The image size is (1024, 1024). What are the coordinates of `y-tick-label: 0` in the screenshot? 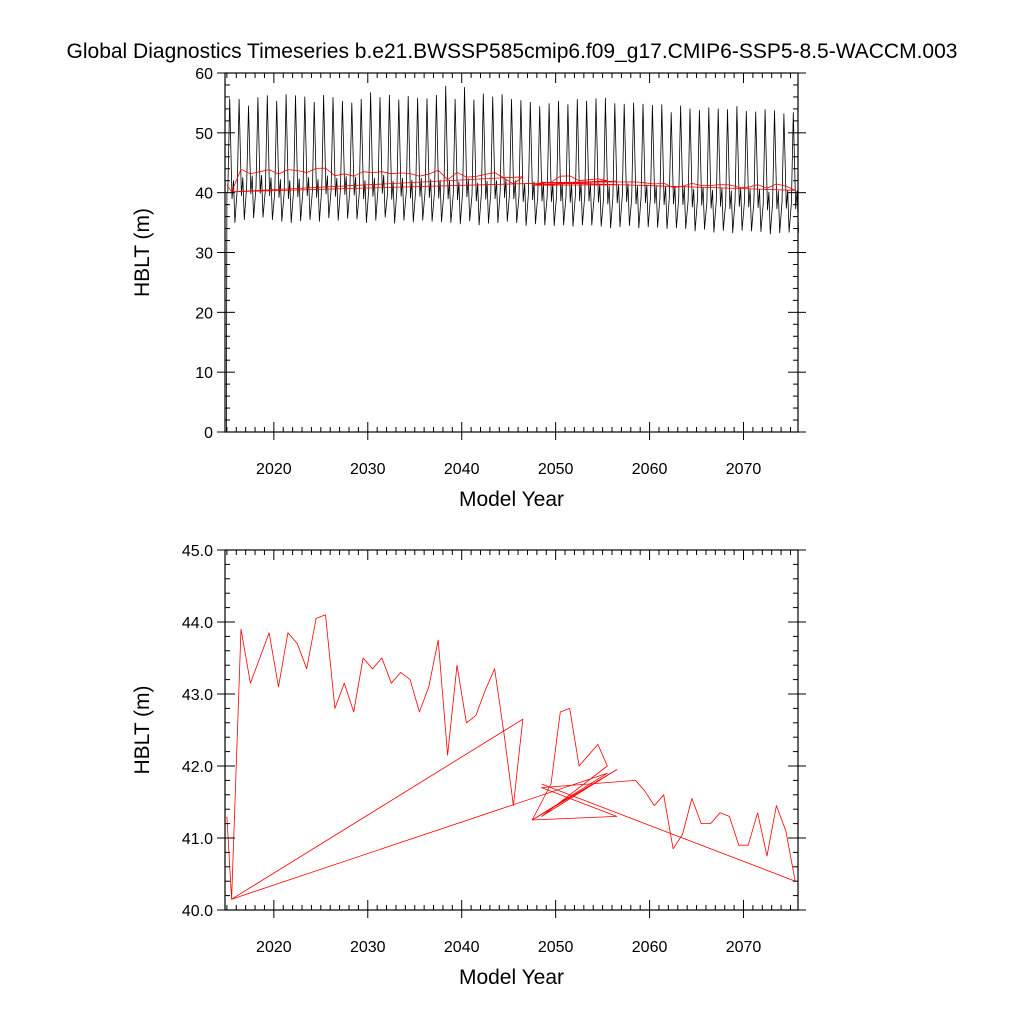 It's located at (208, 433).